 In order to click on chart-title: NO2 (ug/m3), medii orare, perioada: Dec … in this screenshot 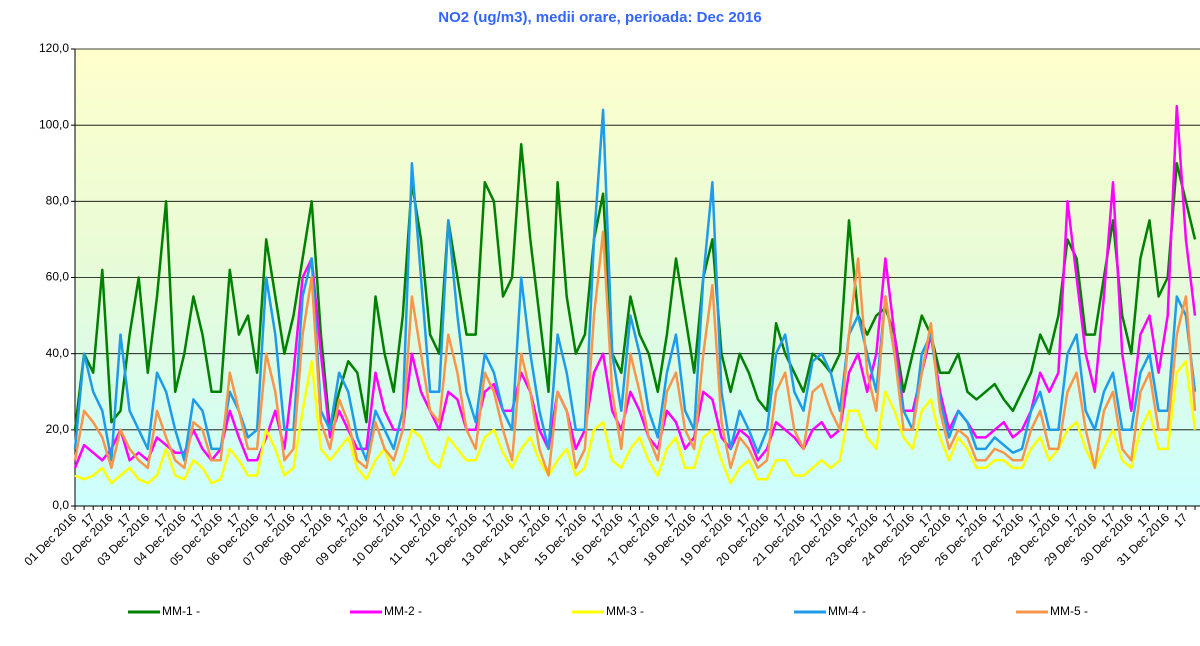, I will do `click(599, 17)`.